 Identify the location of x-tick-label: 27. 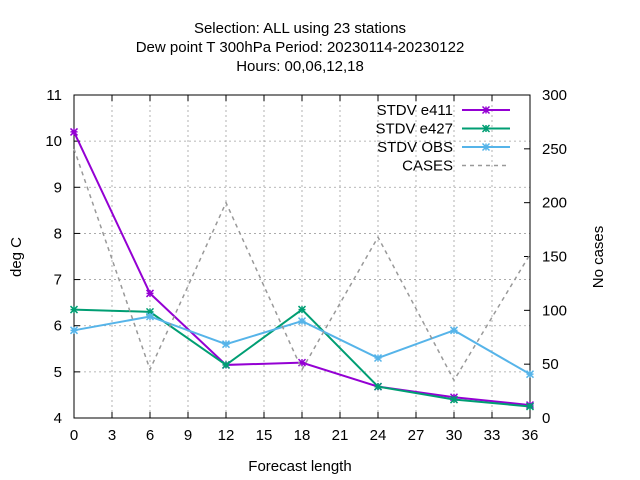
(416, 435).